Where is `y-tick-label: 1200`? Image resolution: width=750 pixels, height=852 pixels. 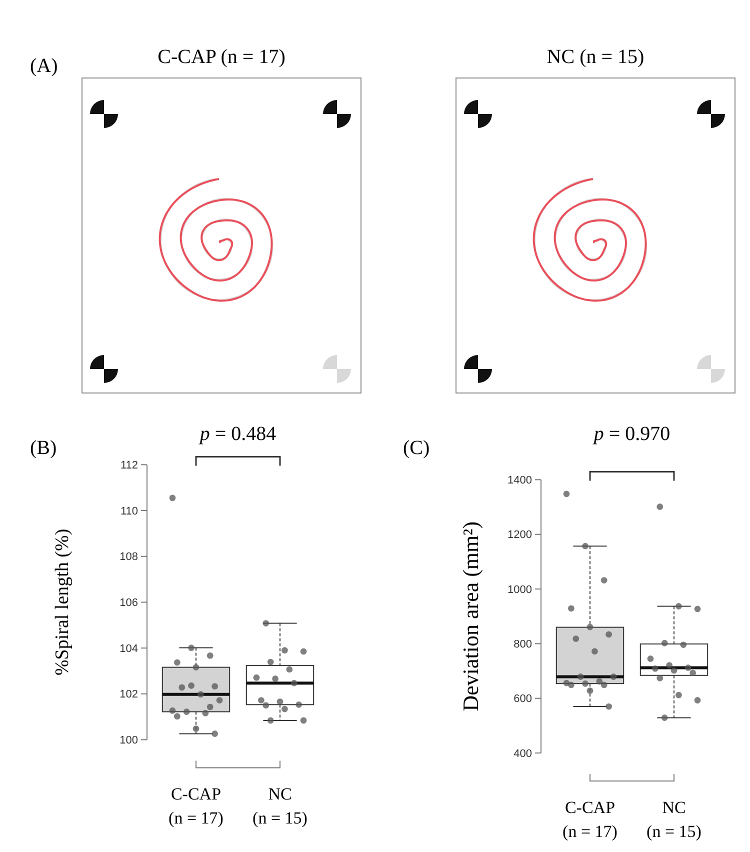
y-tick-label: 1200 is located at coordinates (520, 535).